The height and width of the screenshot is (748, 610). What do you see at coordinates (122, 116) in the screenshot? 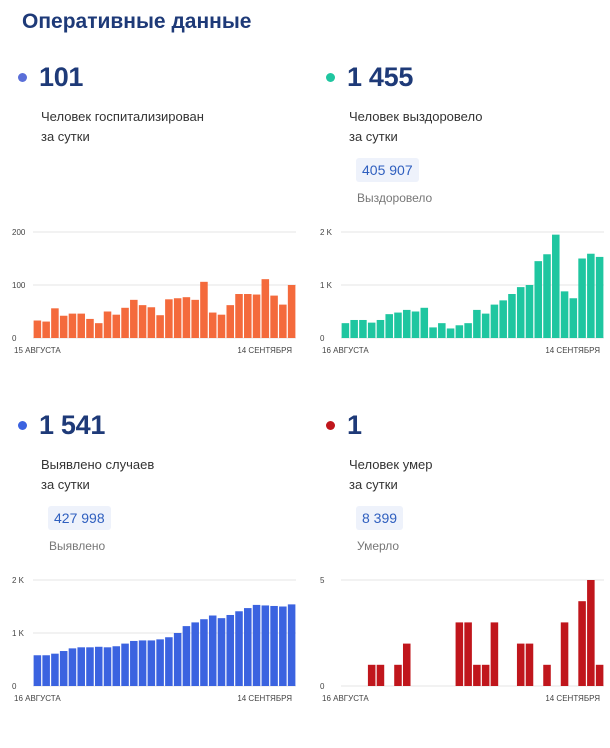
I see `description-line-1: Человек госпитализирован` at bounding box center [122, 116].